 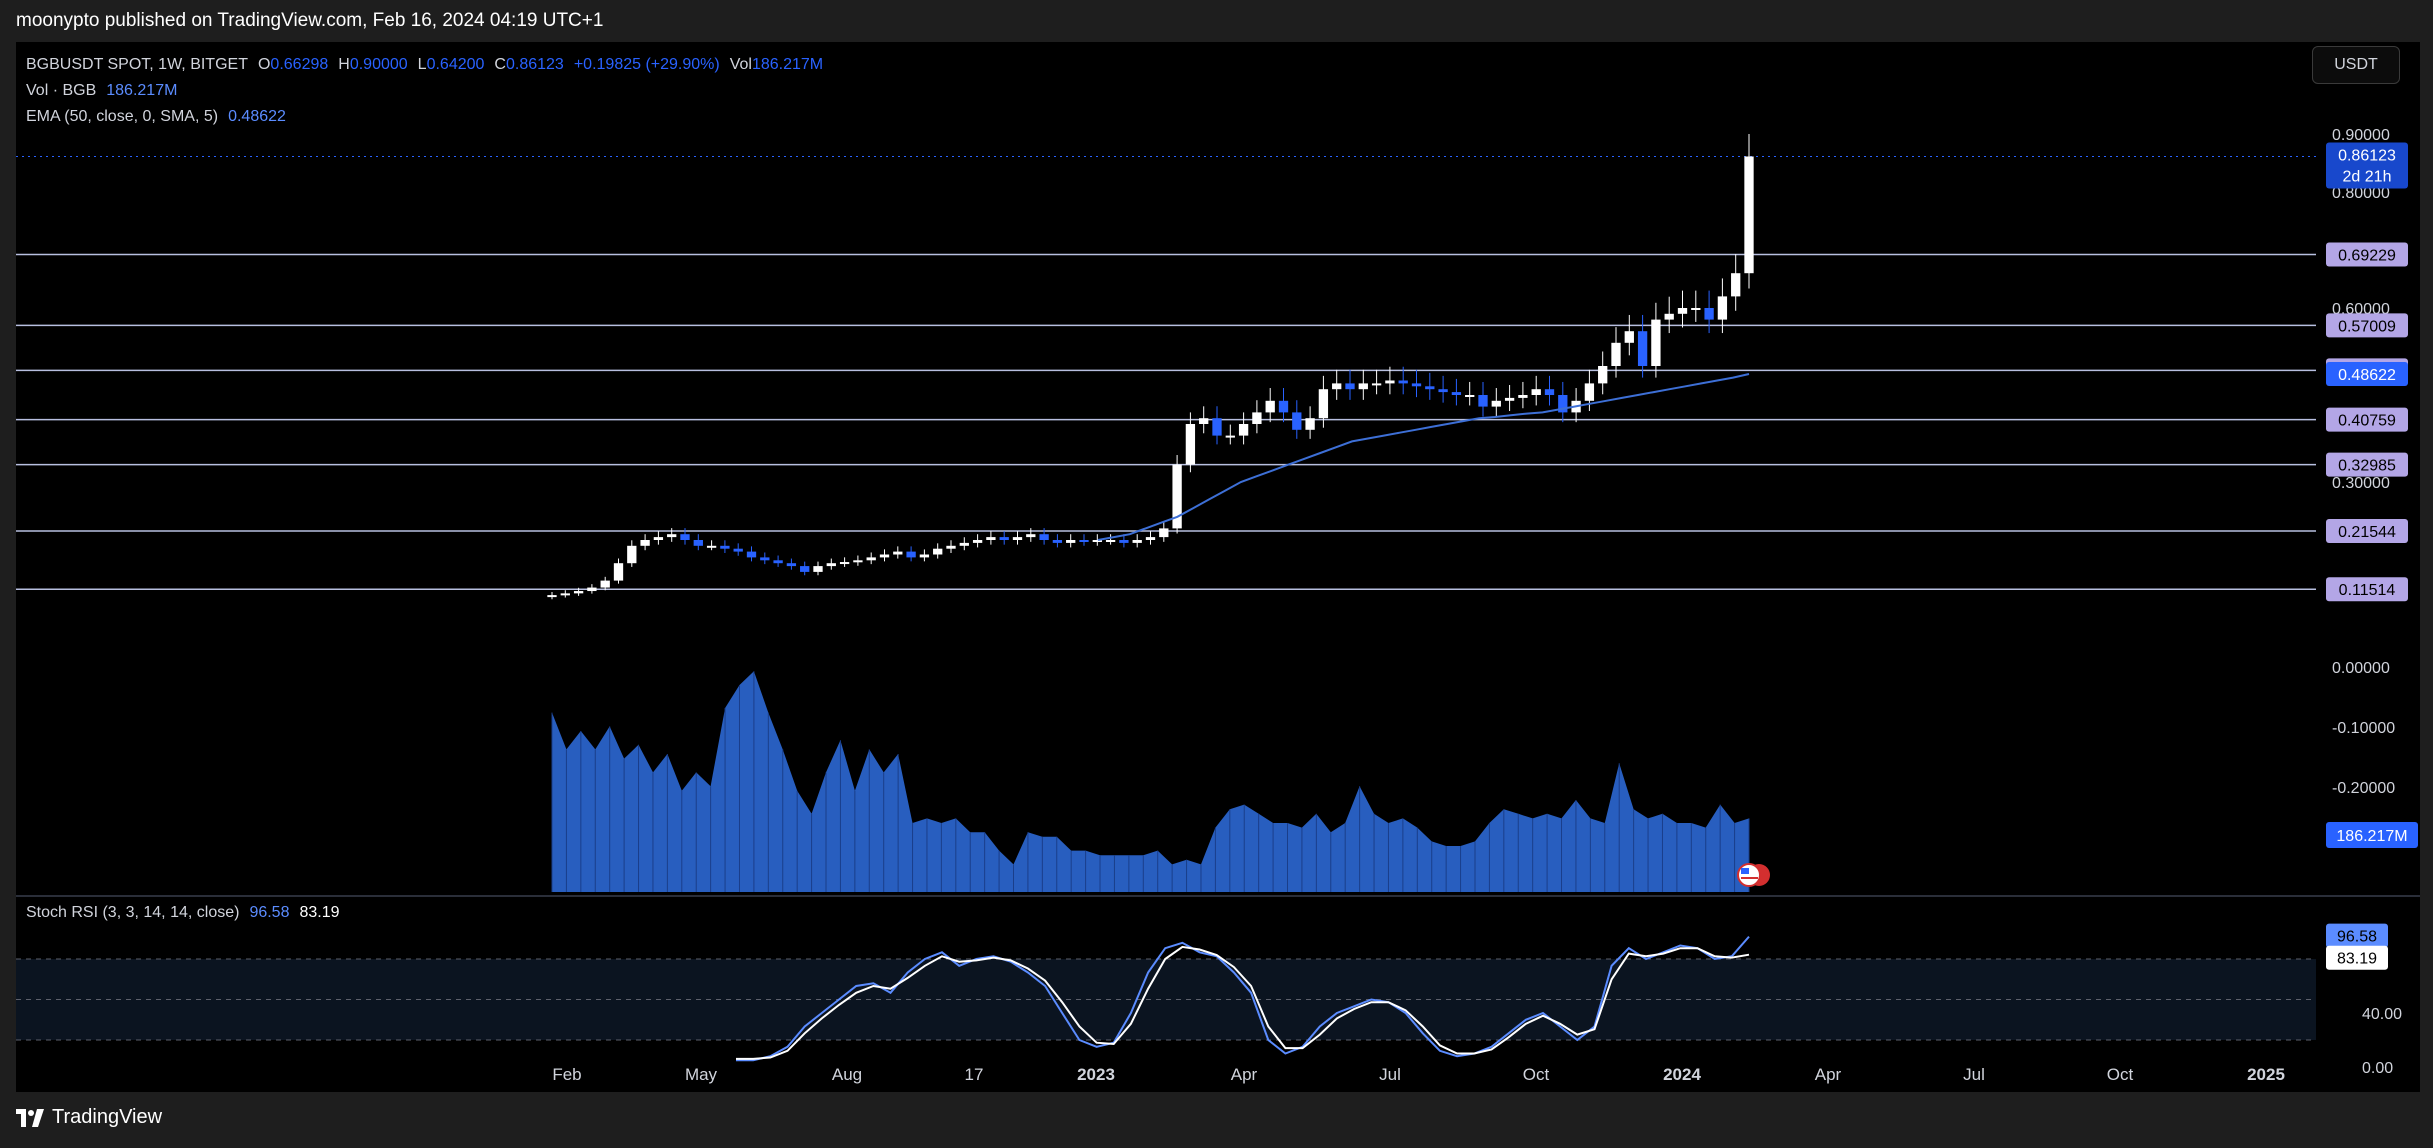 I want to click on stoch-rsi-label: Stoch RSI (3, 3, 14, 14, close), so click(x=133, y=912).